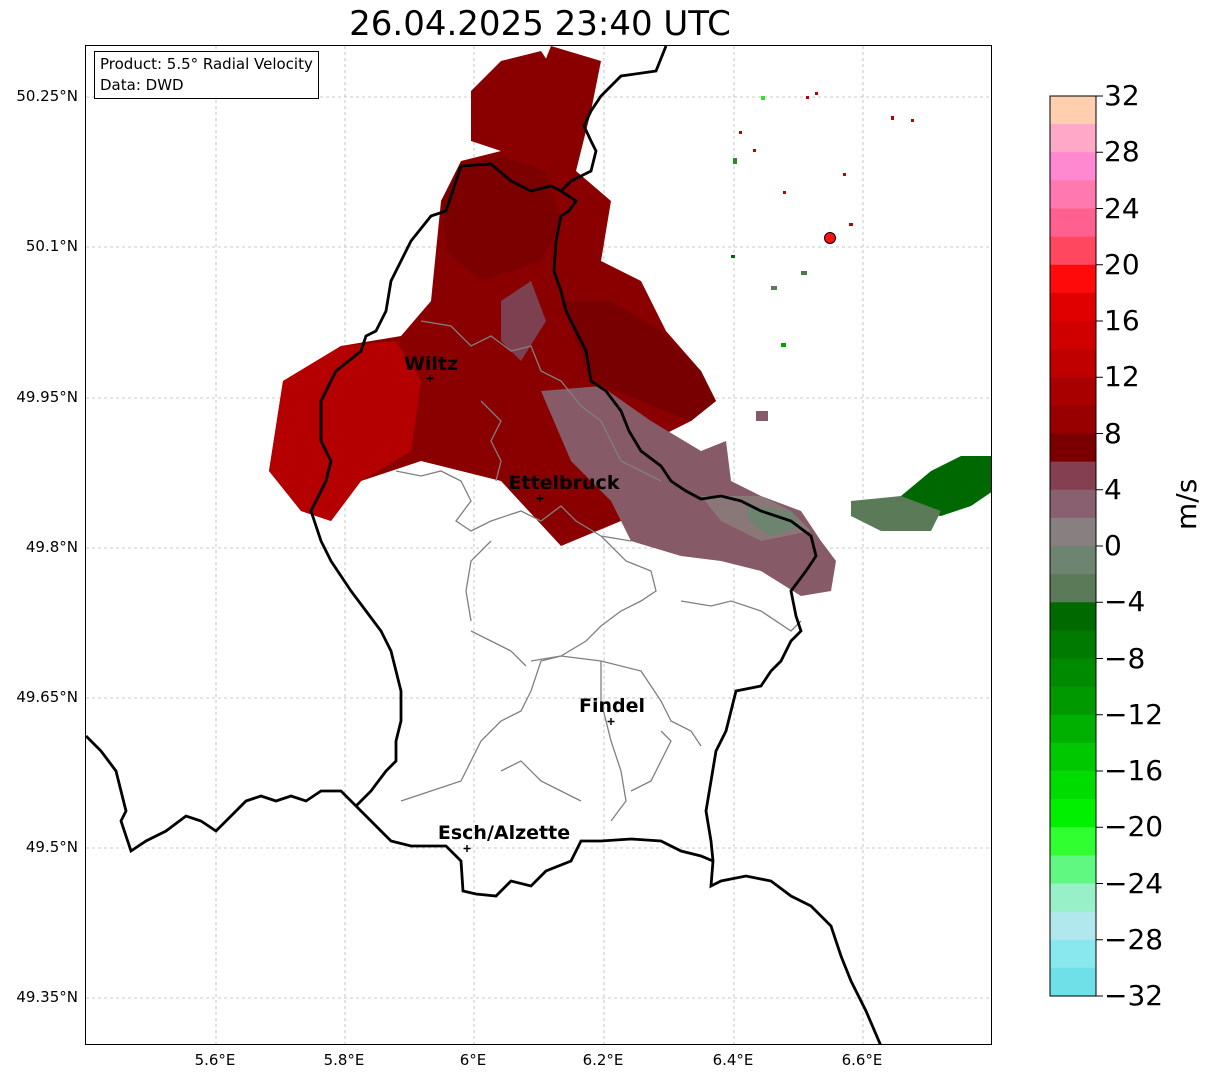 This screenshot has height=1081, width=1207. I want to click on colorbar-unit: m/s, so click(1186, 504).